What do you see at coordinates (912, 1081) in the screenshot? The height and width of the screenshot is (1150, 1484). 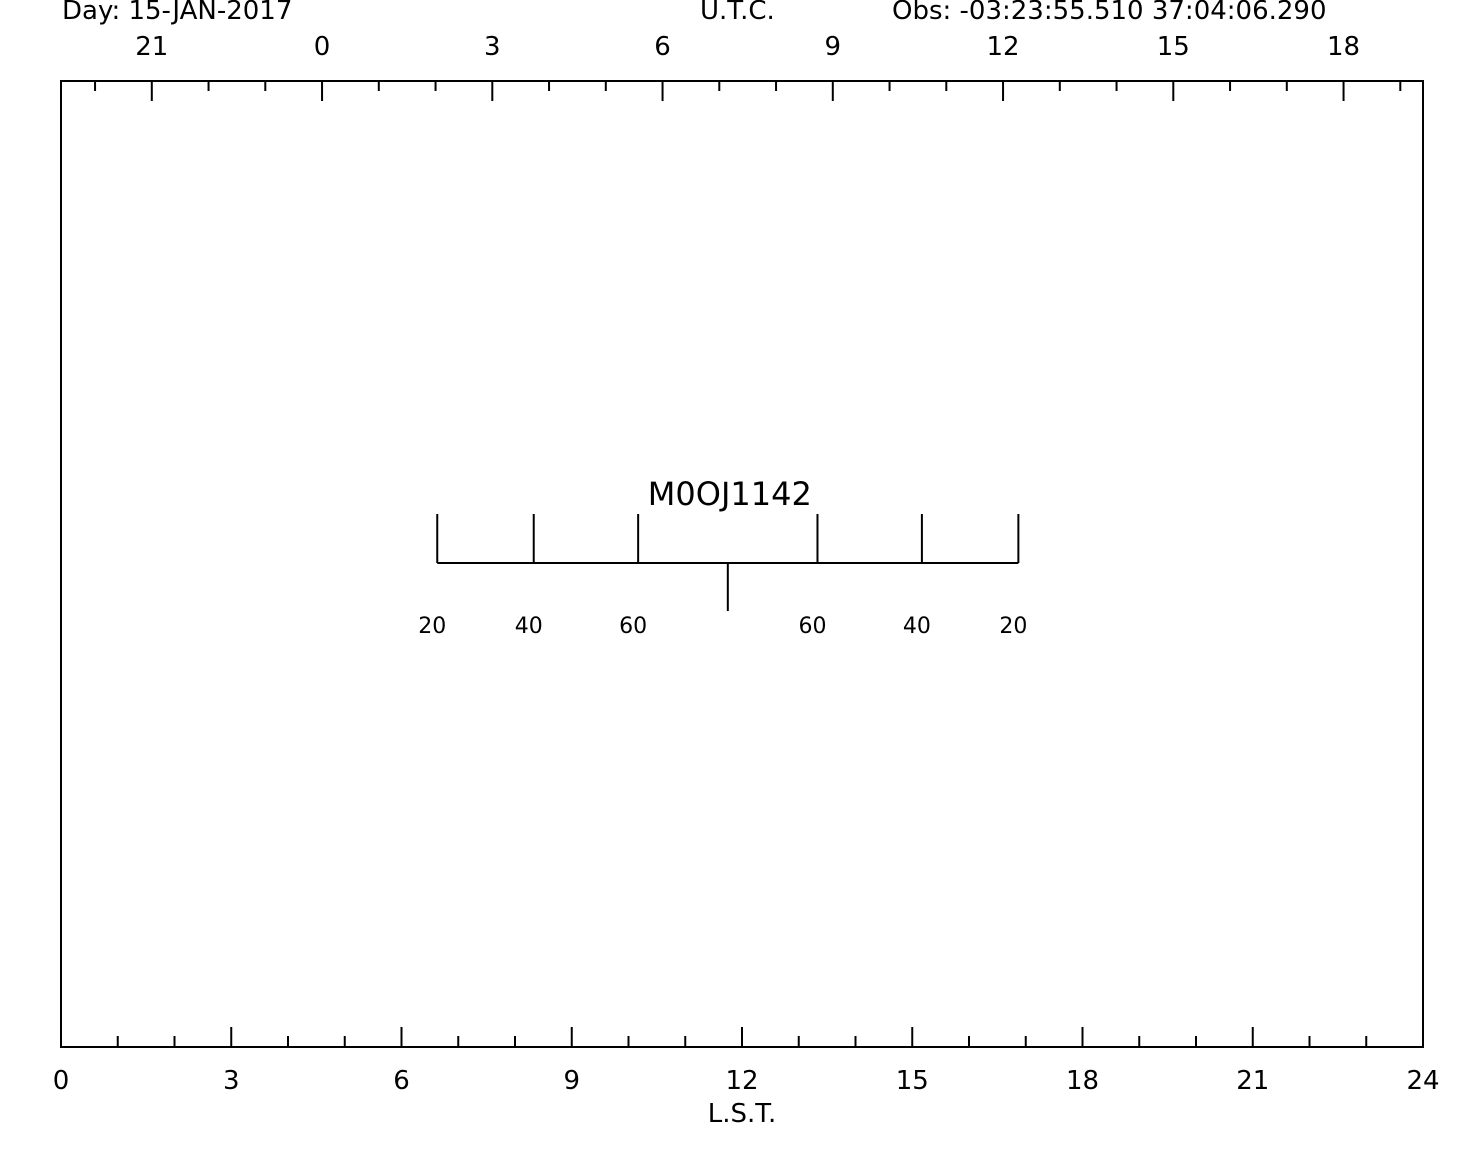 I see `bottom-tick-label: 15` at bounding box center [912, 1081].